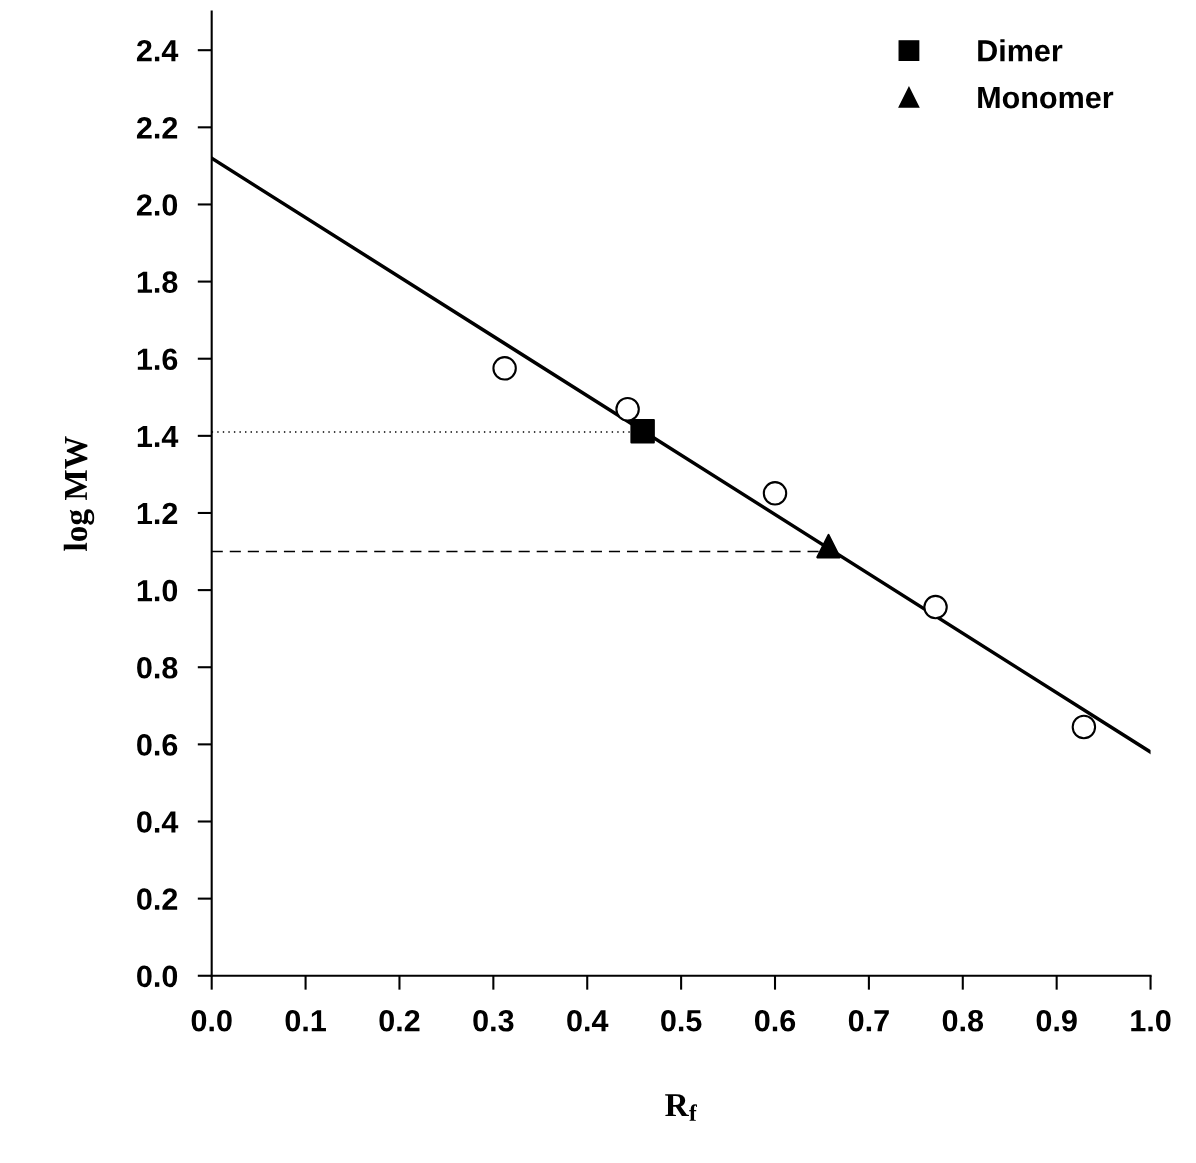  I want to click on y-tick-label: 2.4, so click(157, 50).